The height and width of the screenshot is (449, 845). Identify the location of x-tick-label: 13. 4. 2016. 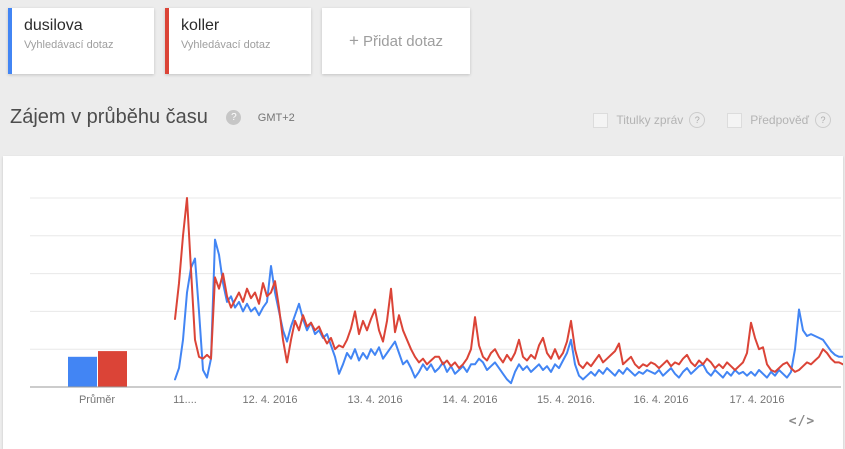
(375, 400).